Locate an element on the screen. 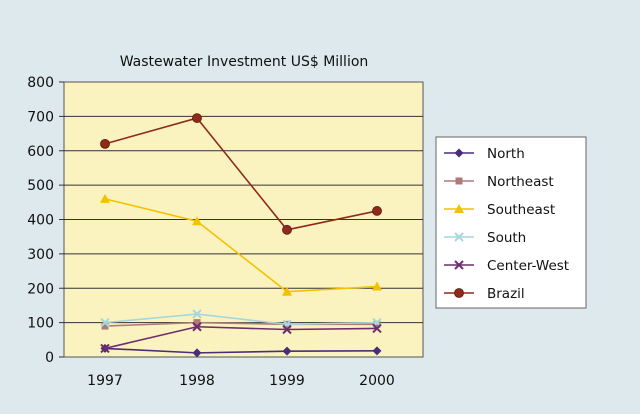 The width and height of the screenshot is (640, 414). legend-label: Brazil is located at coordinates (506, 294).